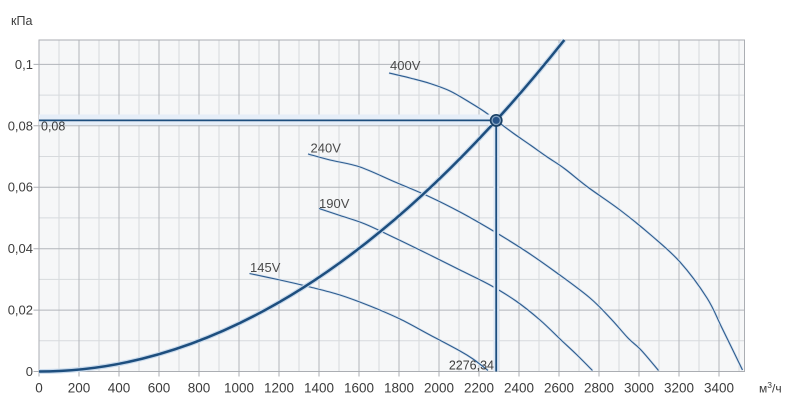 Image resolution: width=798 pixels, height=403 pixels. I want to click on svg-text: 190V, so click(334, 203).